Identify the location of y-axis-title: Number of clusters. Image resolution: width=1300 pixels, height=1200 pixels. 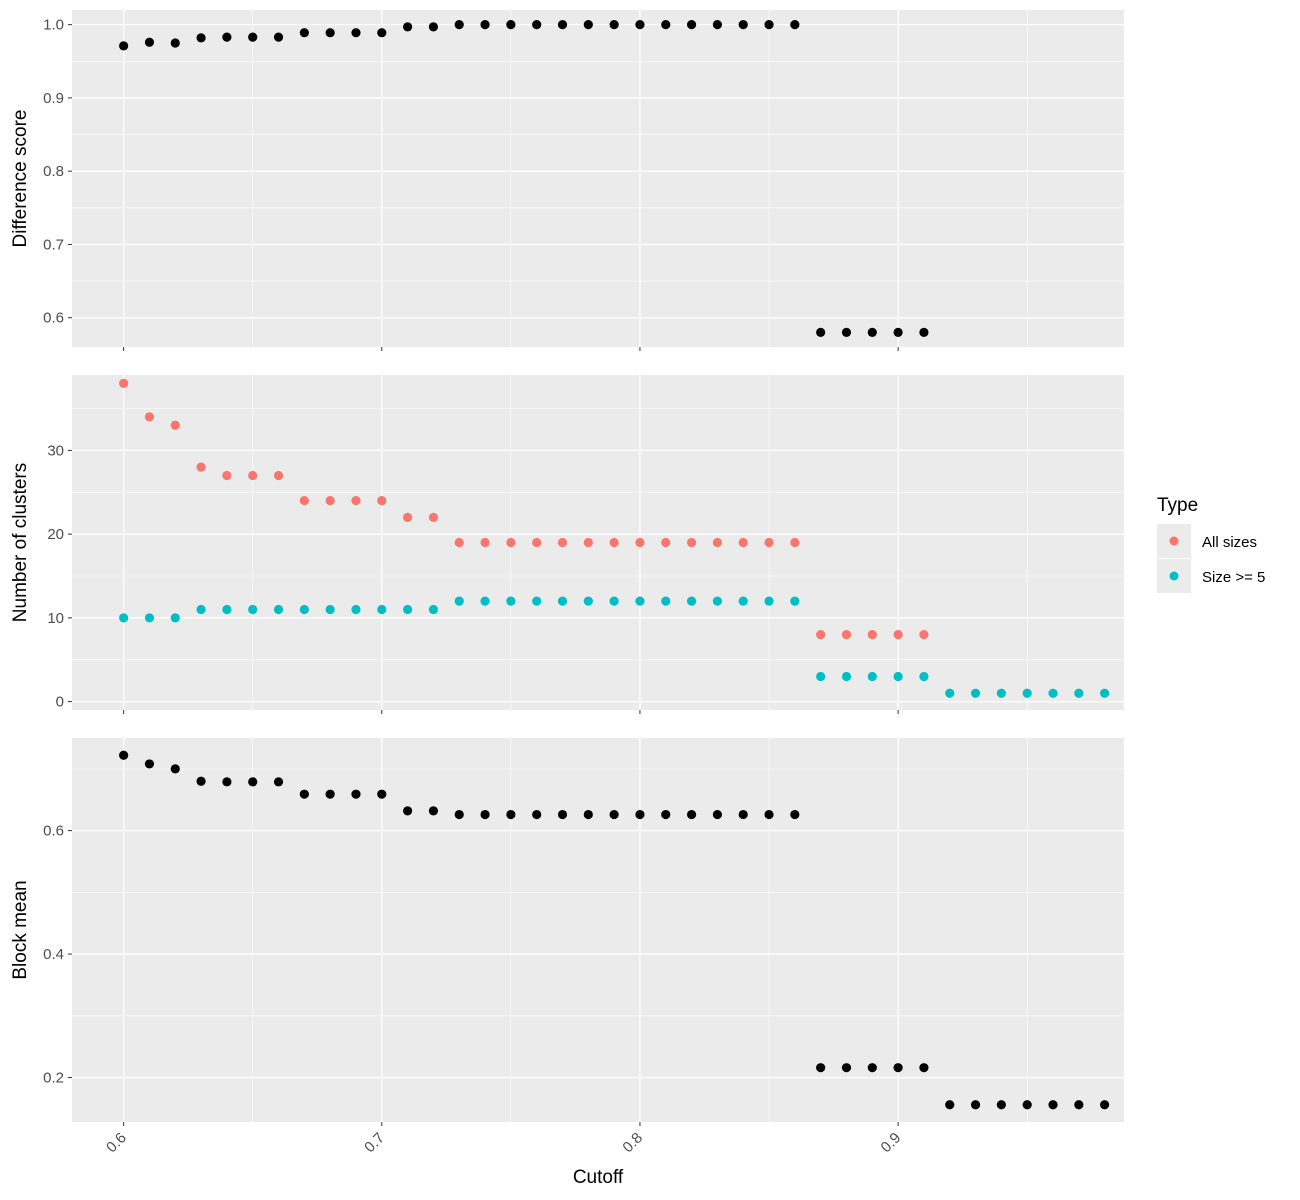
(20, 542).